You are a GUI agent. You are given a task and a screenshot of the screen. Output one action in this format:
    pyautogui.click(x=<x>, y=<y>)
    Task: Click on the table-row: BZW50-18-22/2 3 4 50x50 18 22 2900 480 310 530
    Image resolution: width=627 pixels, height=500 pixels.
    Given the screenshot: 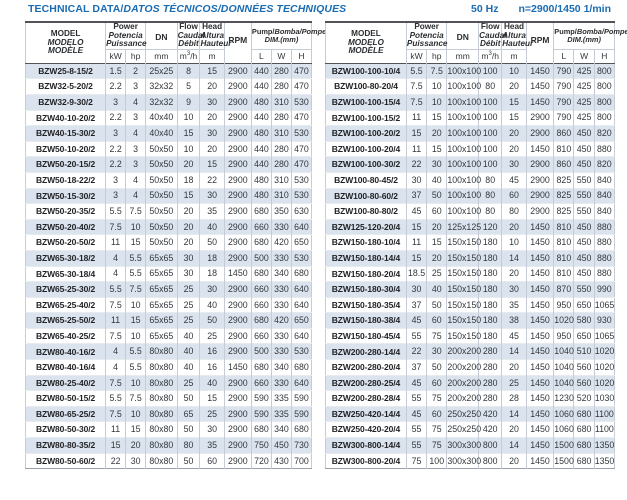 What is the action you would take?
    pyautogui.click(x=168, y=180)
    